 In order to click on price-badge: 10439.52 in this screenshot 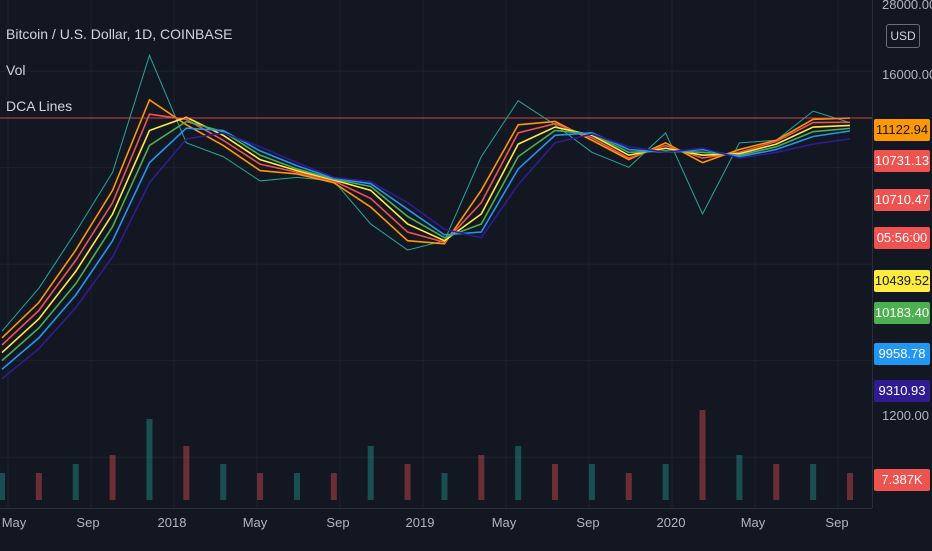, I will do `click(902, 281)`.